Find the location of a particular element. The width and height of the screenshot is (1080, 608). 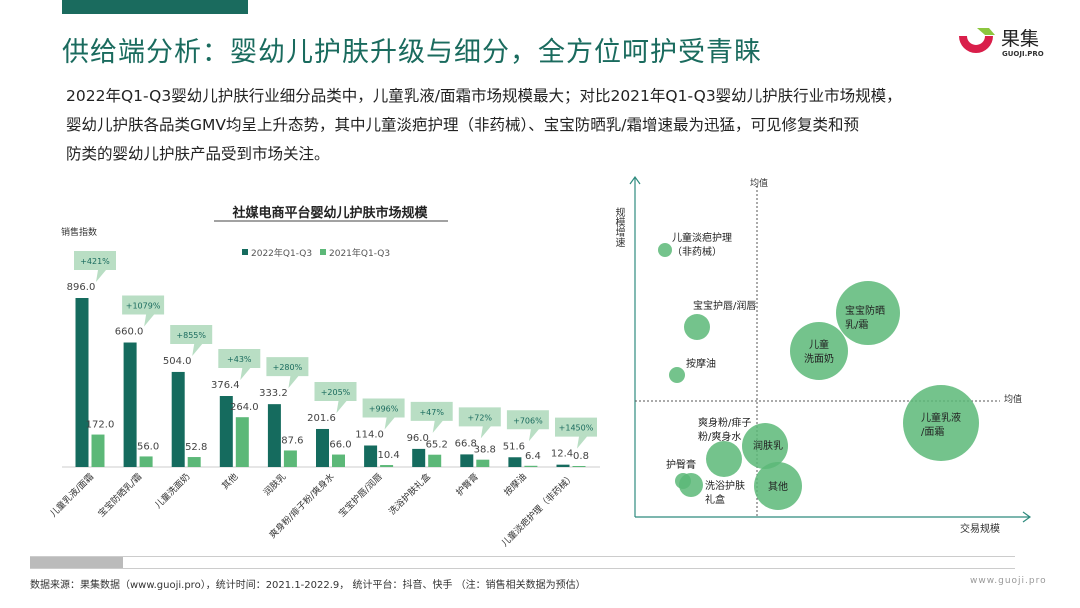

category-label: 洗浴护肤礼盒 is located at coordinates (409, 494).